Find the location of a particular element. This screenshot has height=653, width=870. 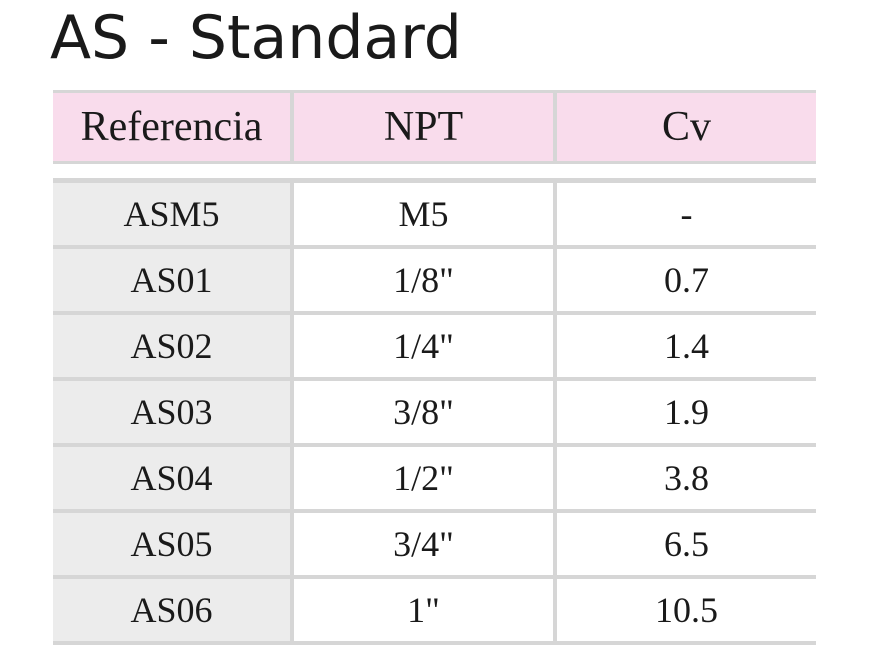

table-row: AS04 1/2" 3.8 is located at coordinates (434, 480).